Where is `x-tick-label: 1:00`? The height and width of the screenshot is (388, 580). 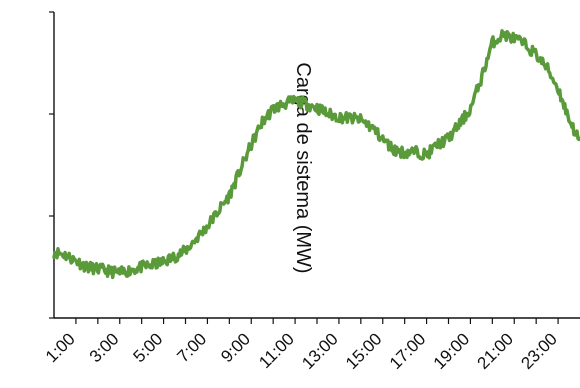 x-tick-label: 1:00 is located at coordinates (60, 347).